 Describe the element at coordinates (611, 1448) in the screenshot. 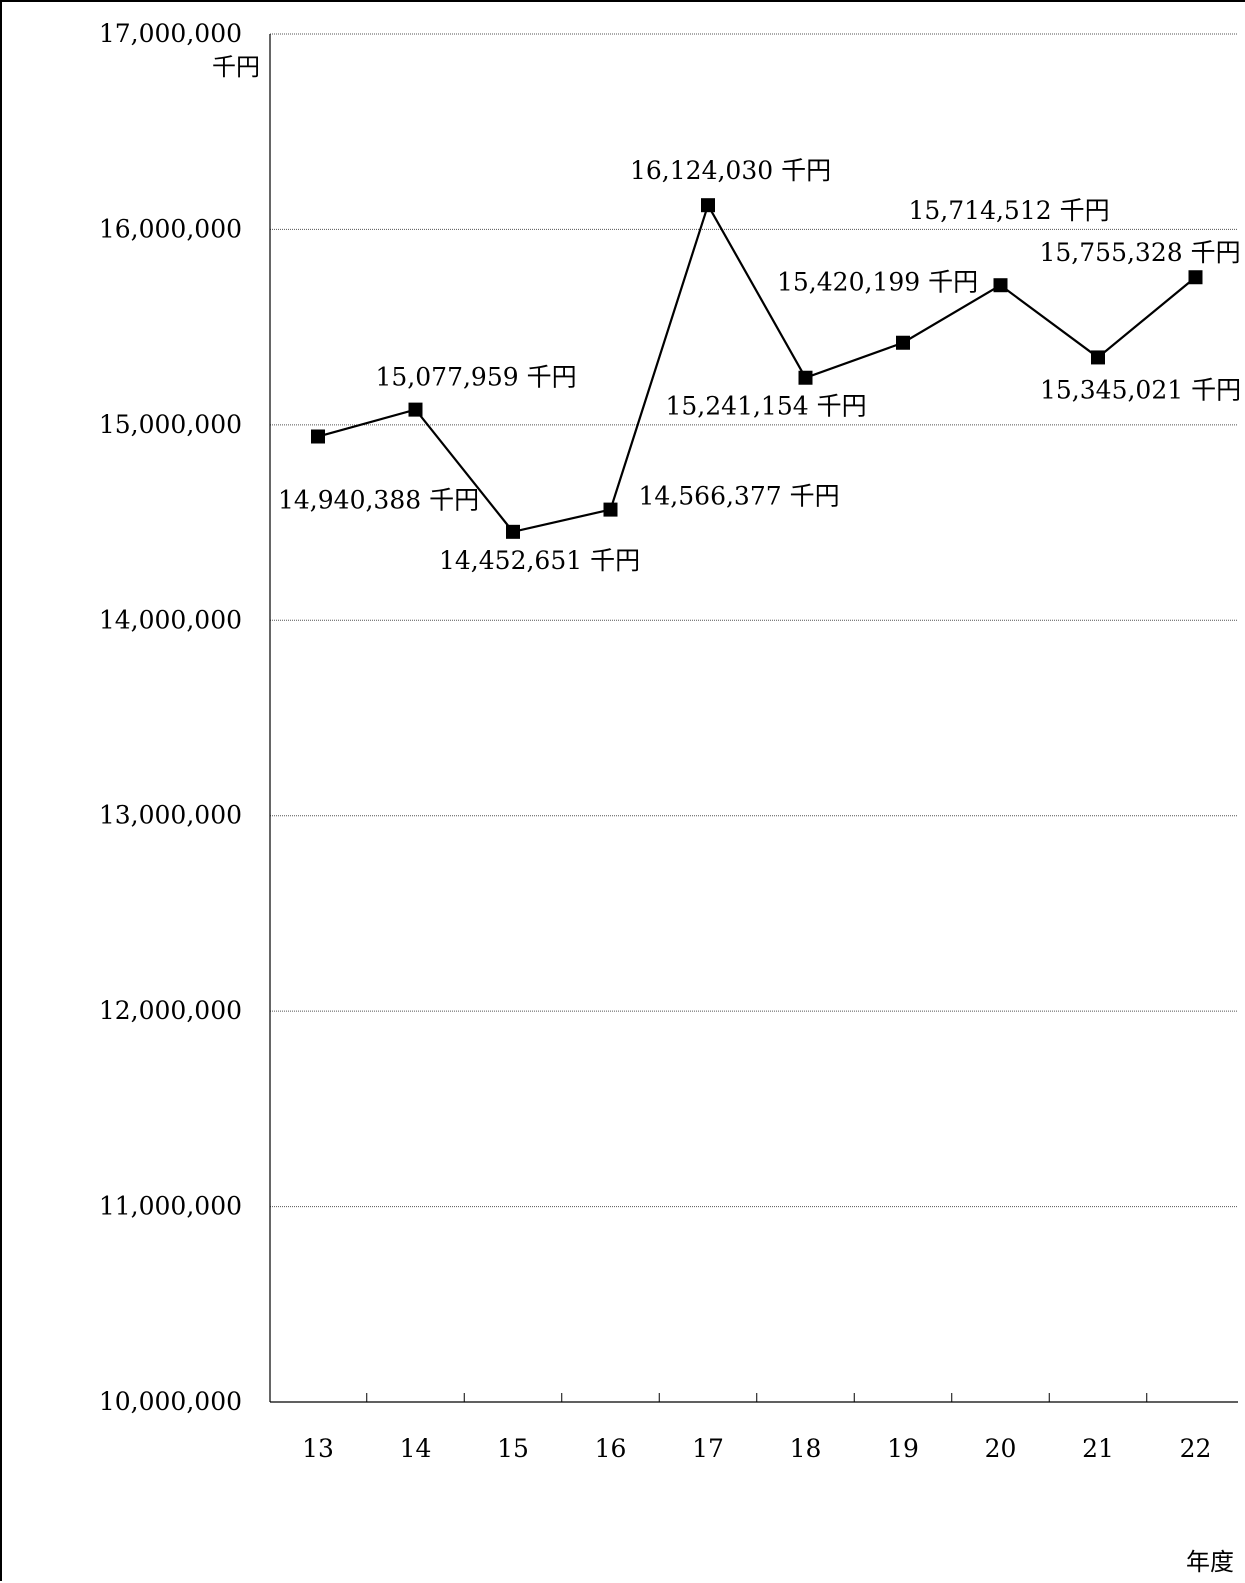

I see `x-tick-label: 16` at that location.